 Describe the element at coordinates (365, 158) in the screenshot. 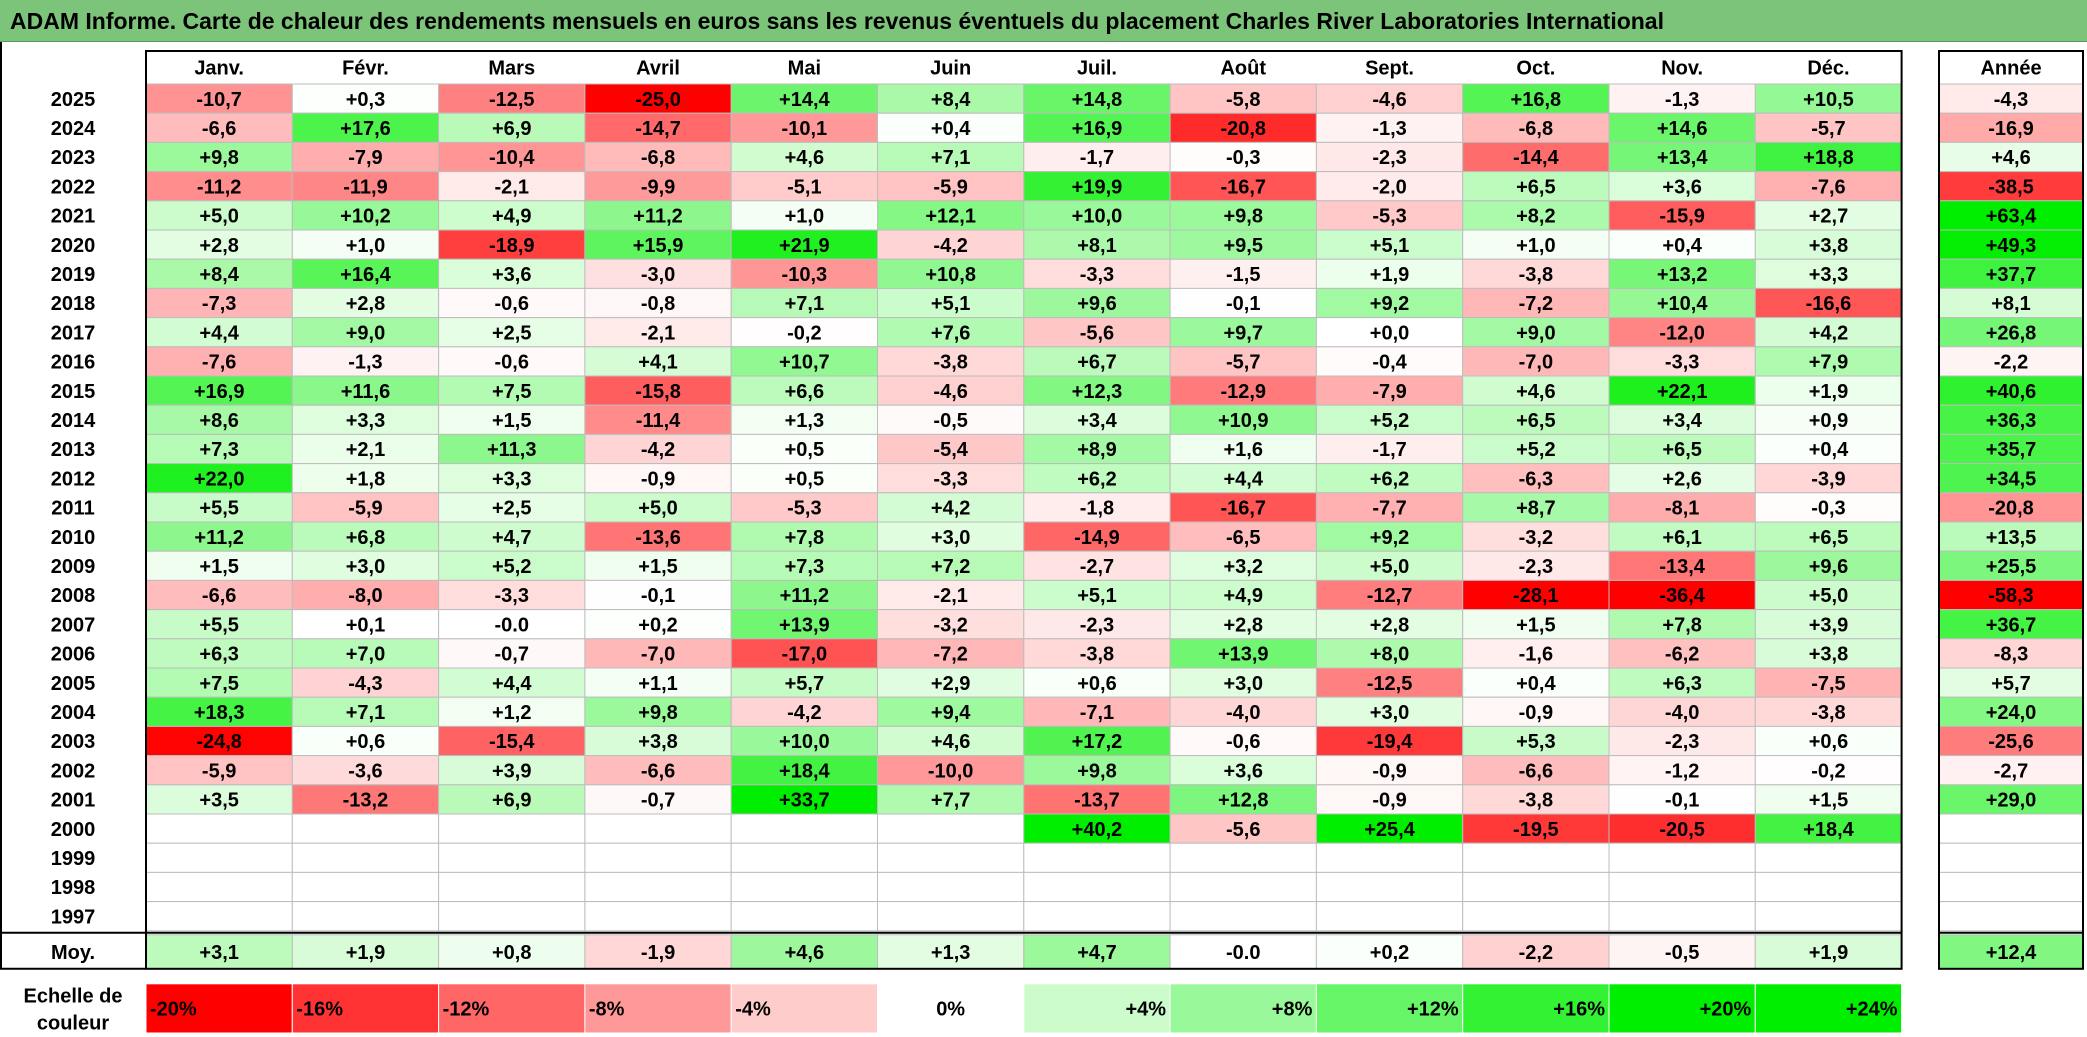

I see `cell-2023-2-label: -7,9` at that location.